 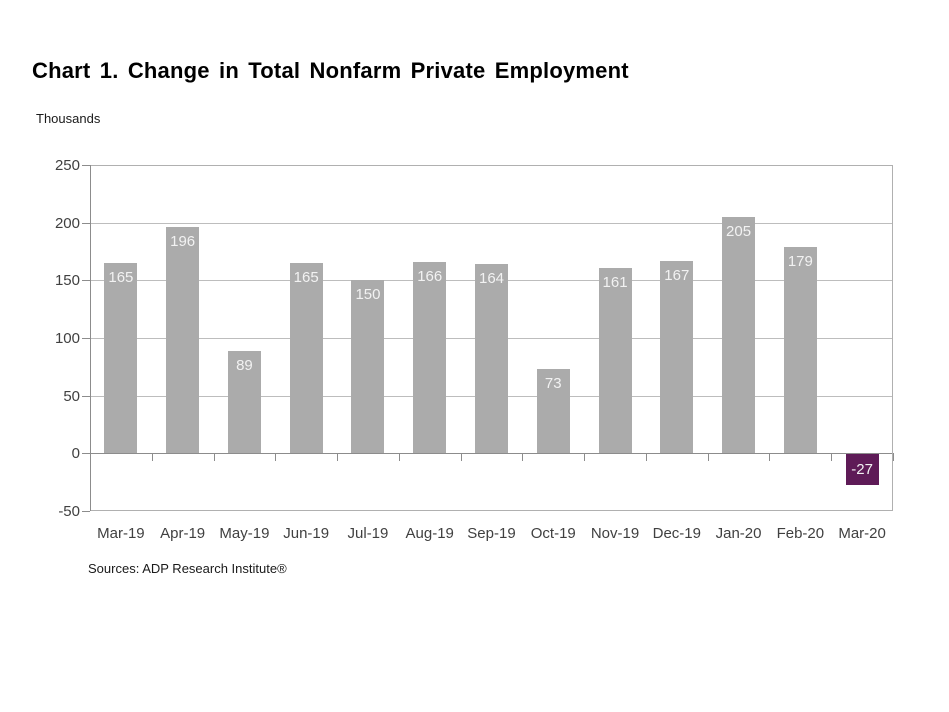 I want to click on bar-value-label: 179, so click(x=800, y=261).